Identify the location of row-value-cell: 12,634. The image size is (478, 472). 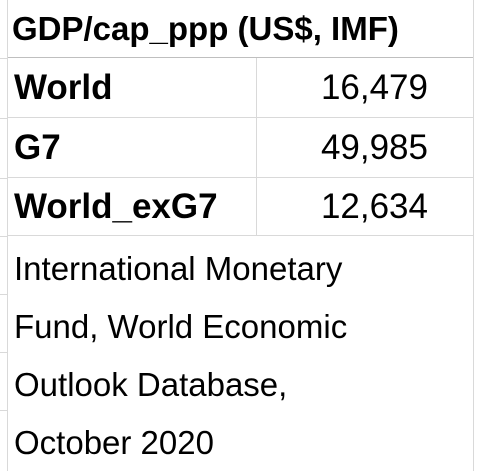
(374, 206).